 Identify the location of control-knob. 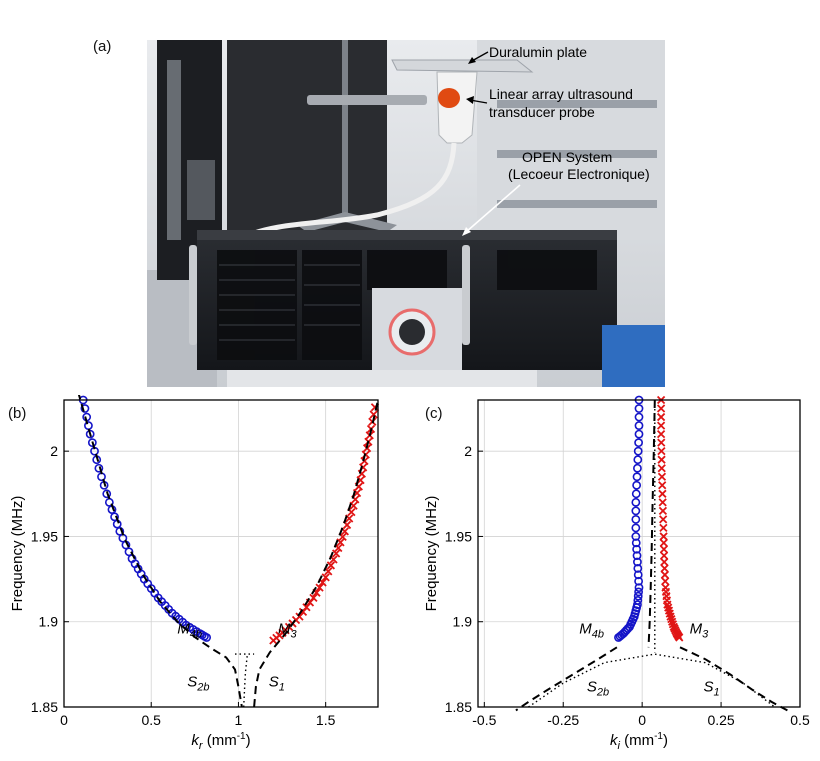
(412, 332).